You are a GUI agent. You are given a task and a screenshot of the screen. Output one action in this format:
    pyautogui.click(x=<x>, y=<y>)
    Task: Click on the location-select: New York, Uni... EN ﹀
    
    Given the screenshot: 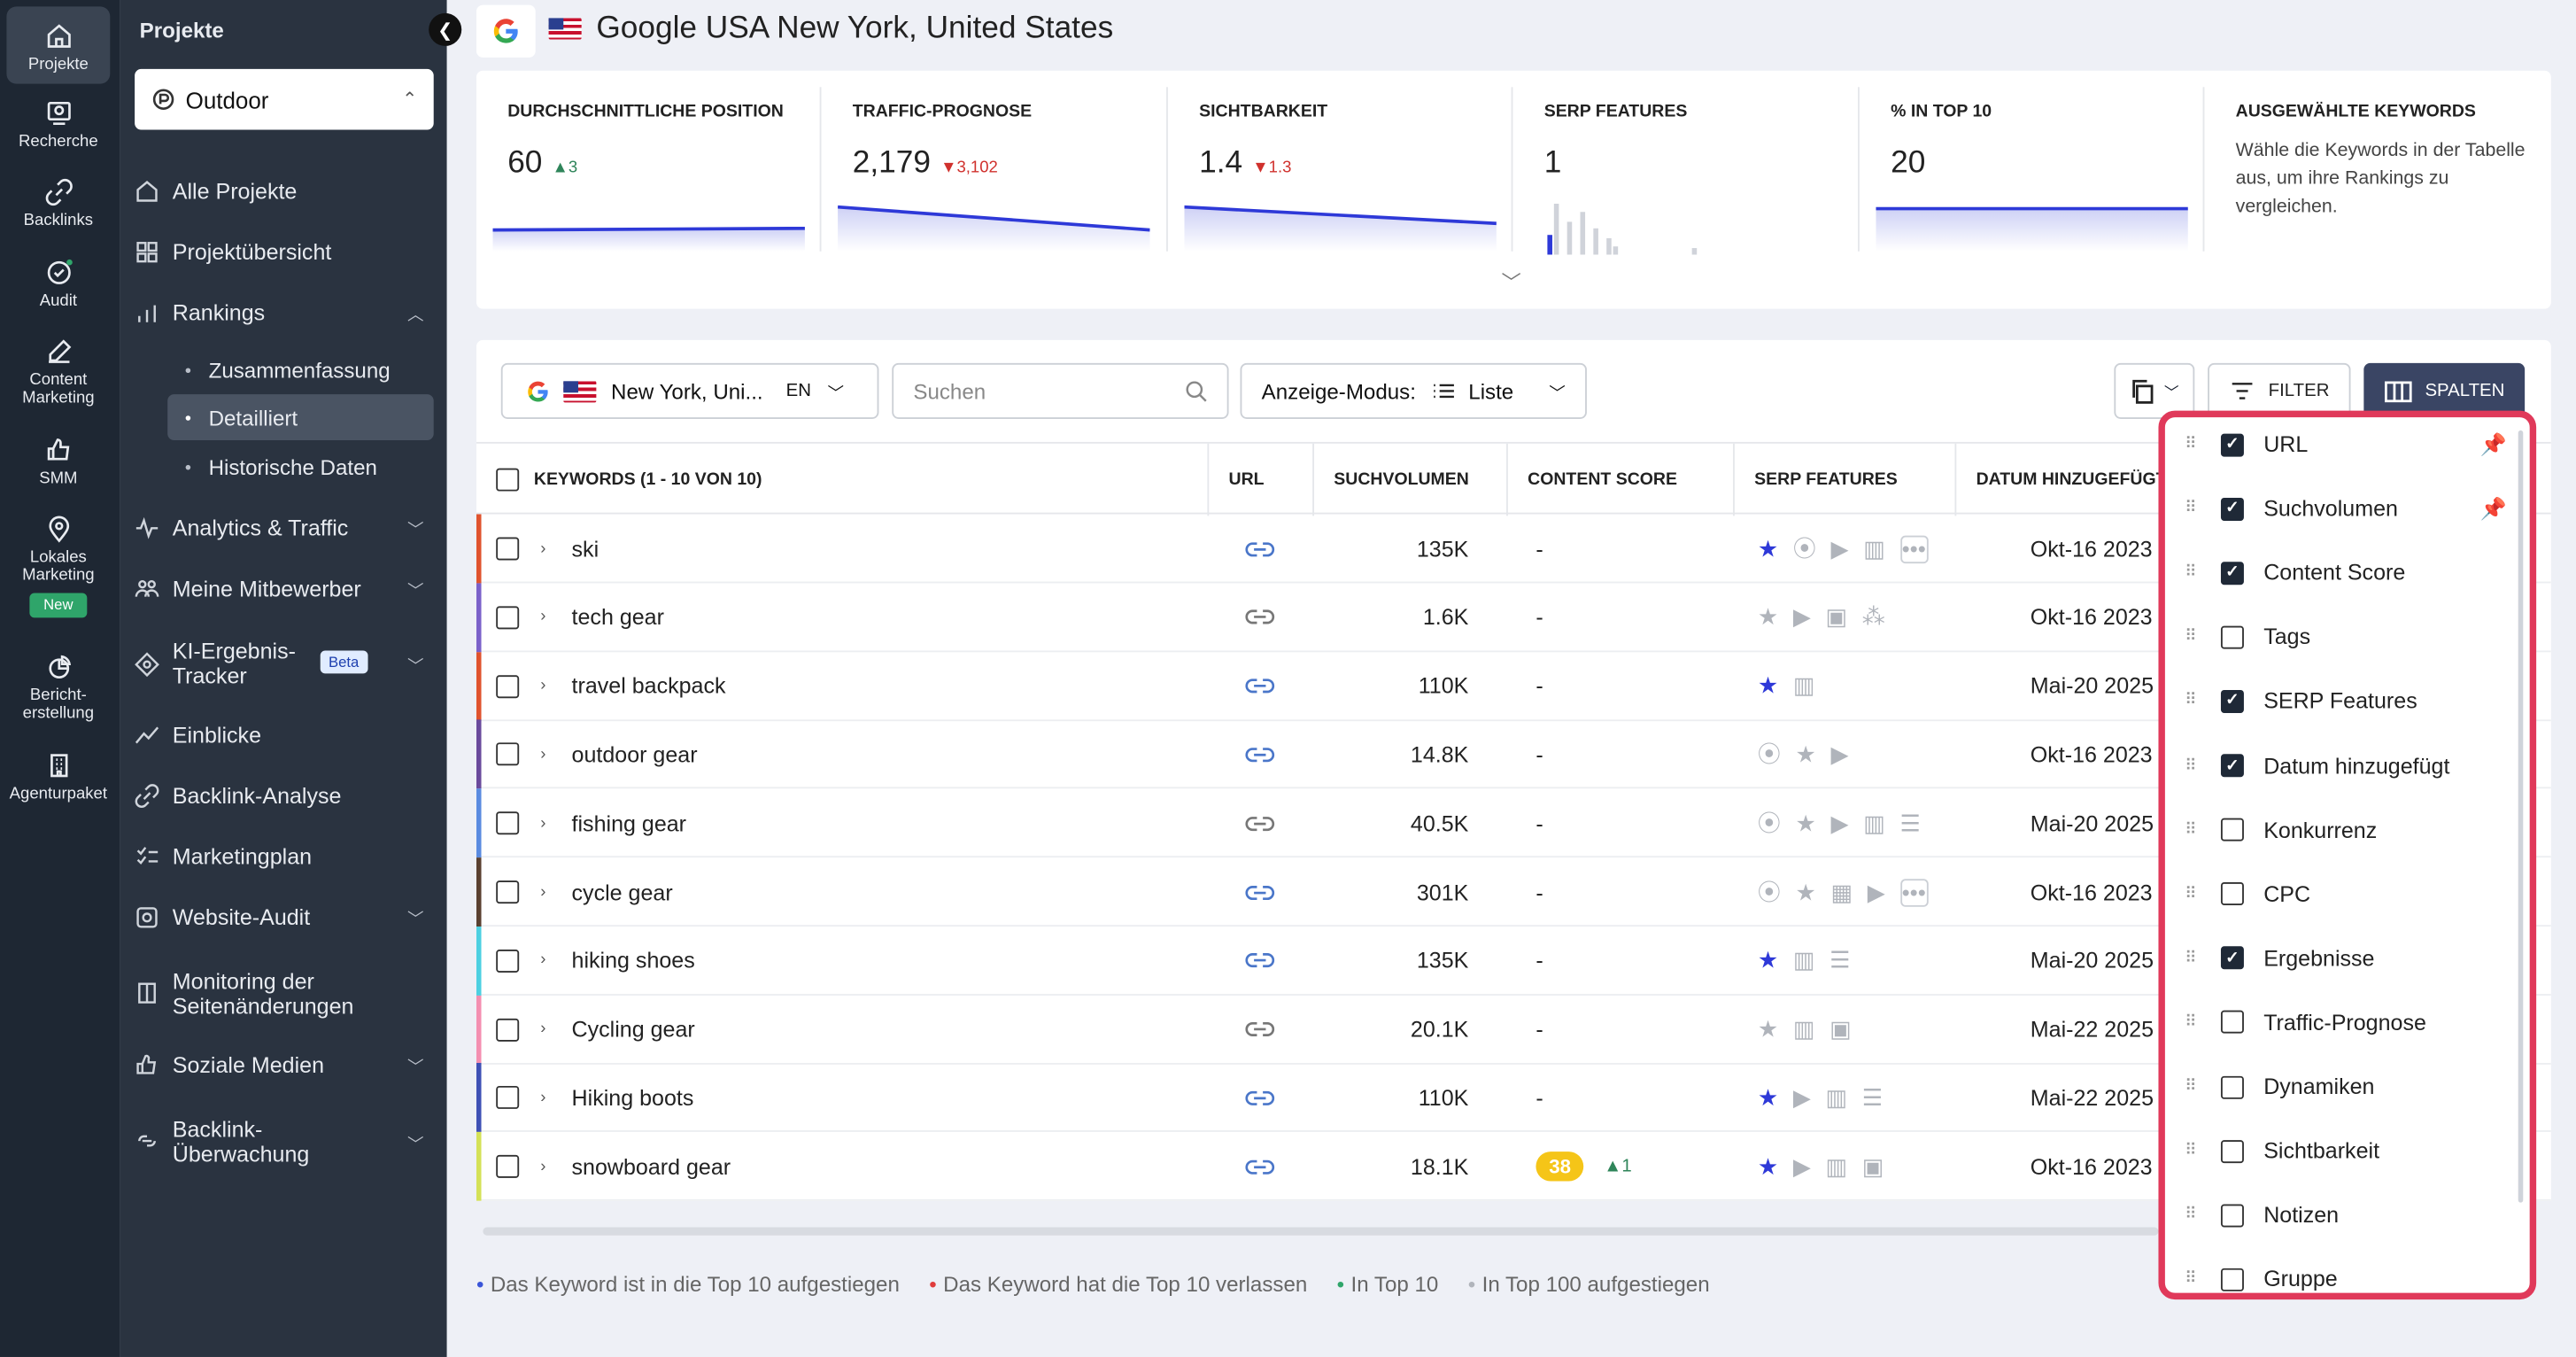 What is the action you would take?
    pyautogui.click(x=689, y=391)
    